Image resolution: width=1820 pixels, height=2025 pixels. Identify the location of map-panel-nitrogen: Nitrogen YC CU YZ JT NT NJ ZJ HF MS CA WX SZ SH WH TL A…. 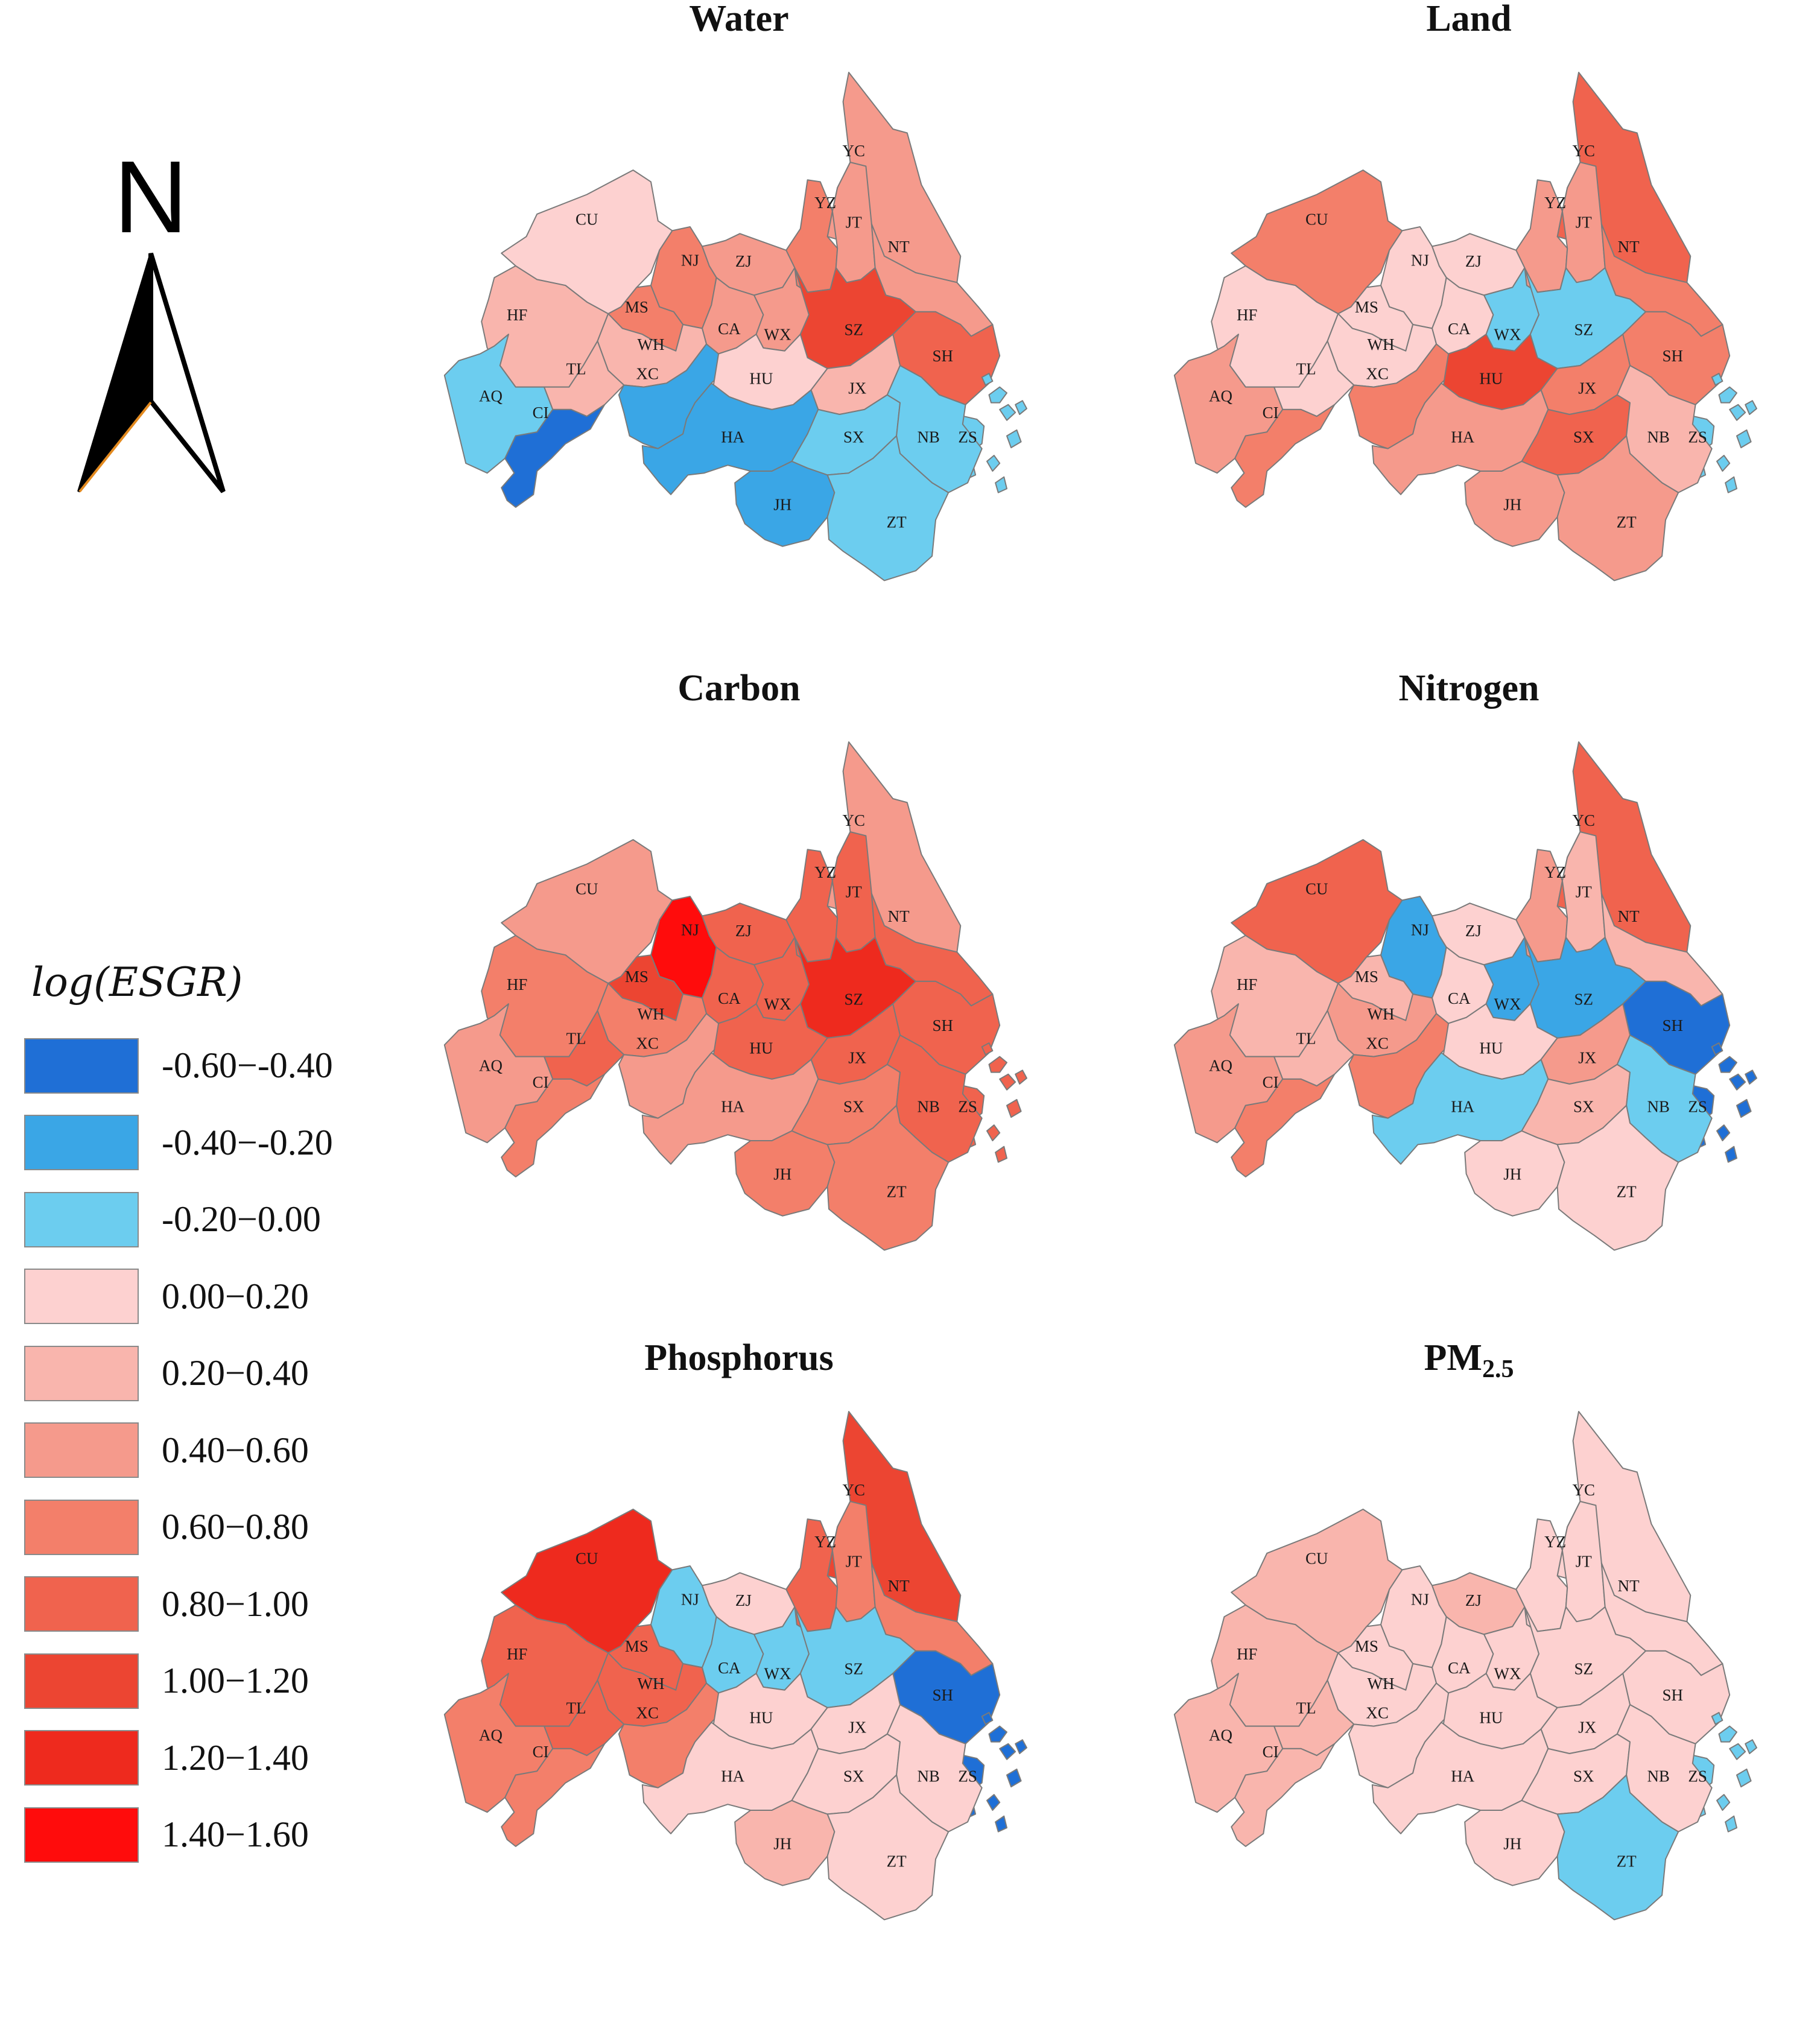
(1469, 998).